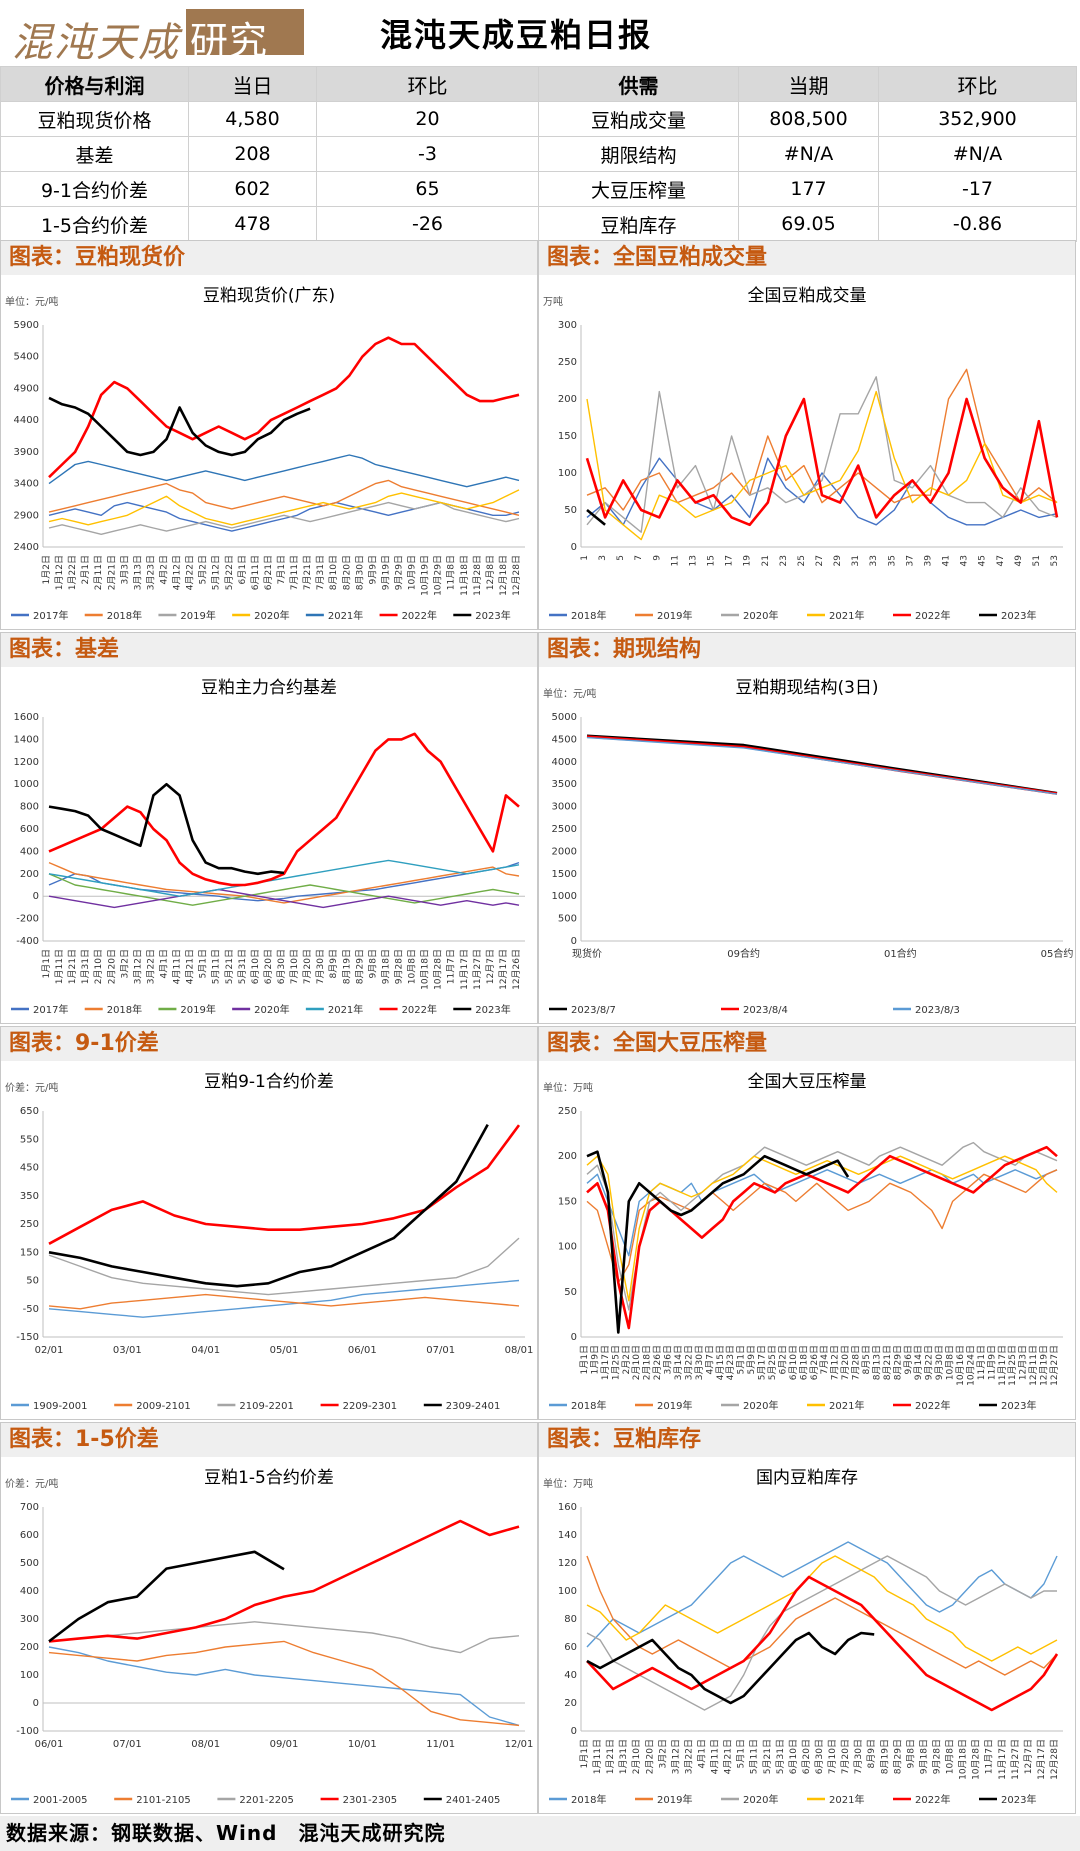 The image size is (1080, 1851). What do you see at coordinates (268, 572) in the screenshot?
I see `x-tick-label: 6月21日` at bounding box center [268, 572].